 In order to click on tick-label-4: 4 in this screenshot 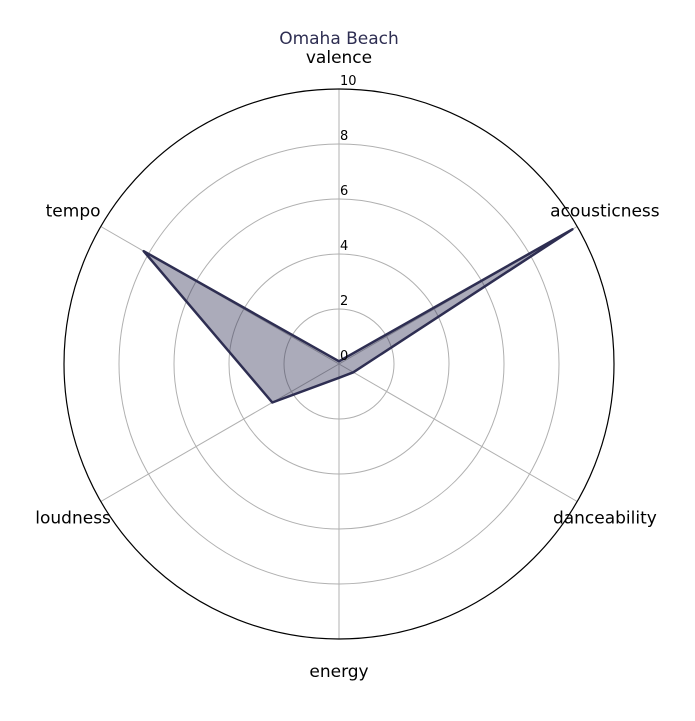, I will do `click(344, 246)`.